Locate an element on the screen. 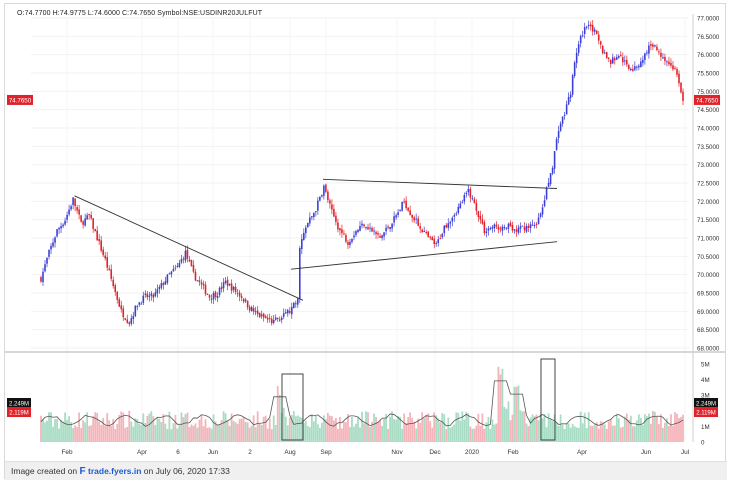 This screenshot has height=491, width=732. price-tick-label: 73.5000 is located at coordinates (708, 147).